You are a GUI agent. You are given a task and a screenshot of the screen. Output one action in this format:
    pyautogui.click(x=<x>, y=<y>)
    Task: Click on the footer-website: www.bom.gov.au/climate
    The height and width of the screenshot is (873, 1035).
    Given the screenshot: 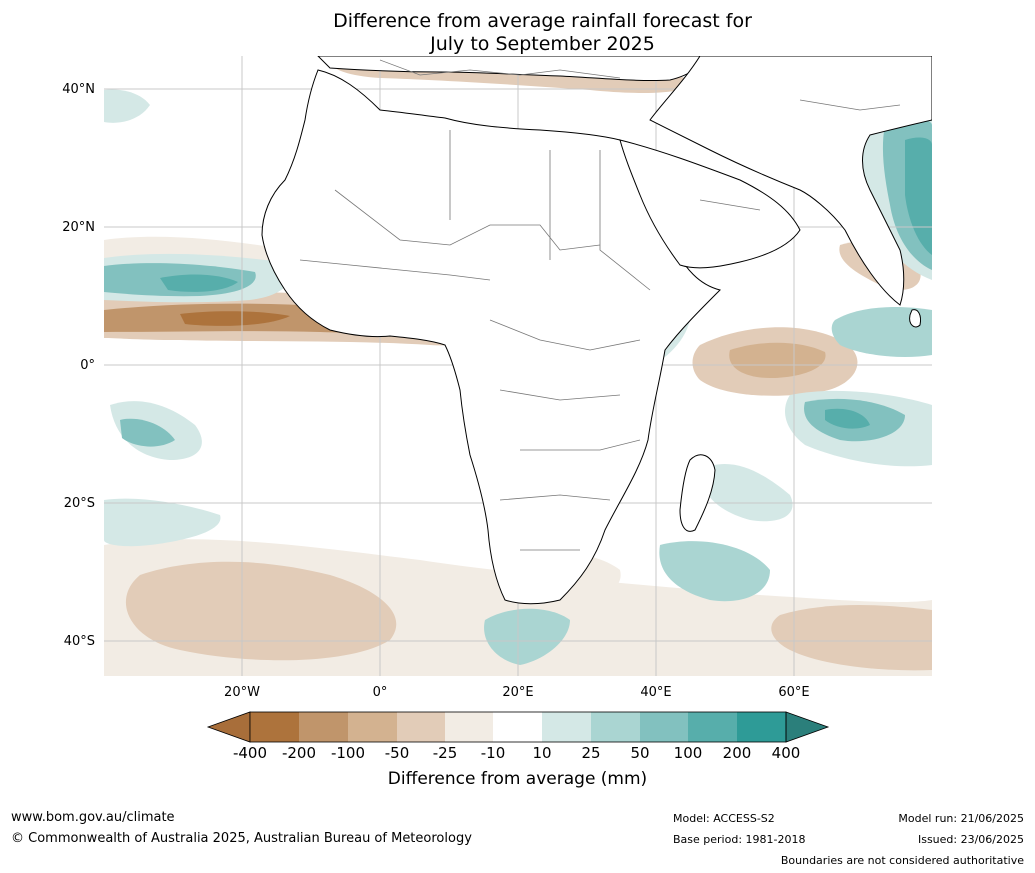 What is the action you would take?
    pyautogui.click(x=93, y=817)
    